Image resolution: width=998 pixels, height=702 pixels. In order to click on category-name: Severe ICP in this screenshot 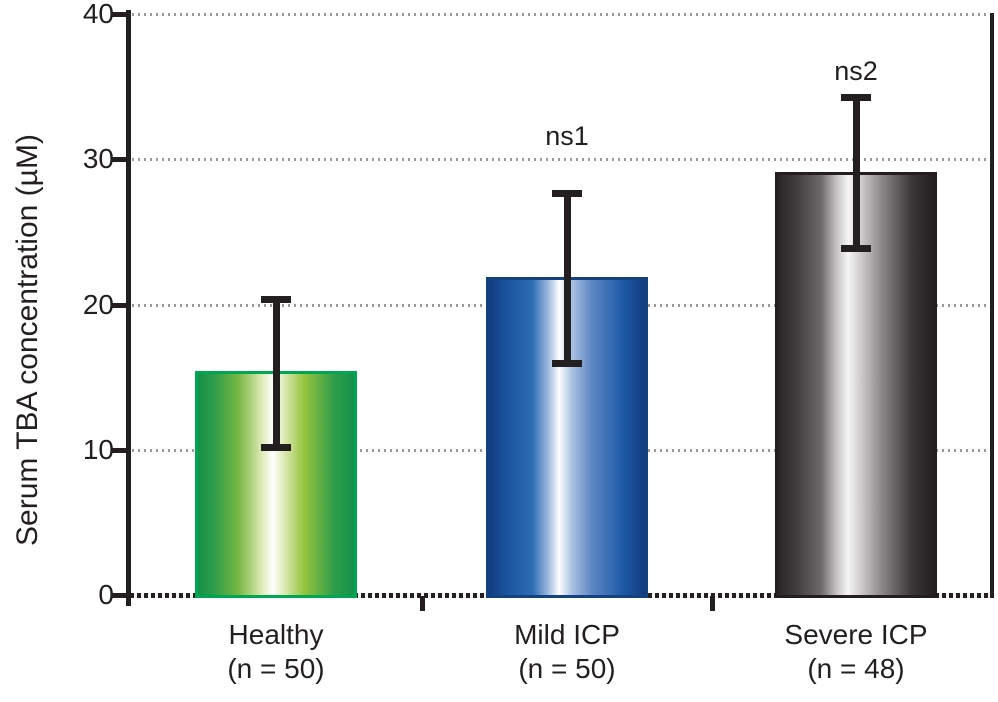, I will do `click(856, 634)`.